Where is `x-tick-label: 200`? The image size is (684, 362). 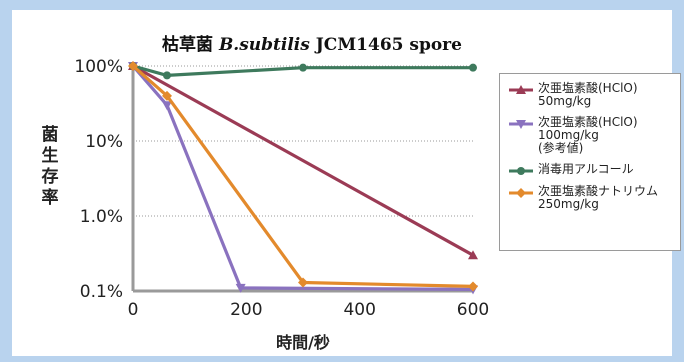
x-tick-label: 200 is located at coordinates (246, 310).